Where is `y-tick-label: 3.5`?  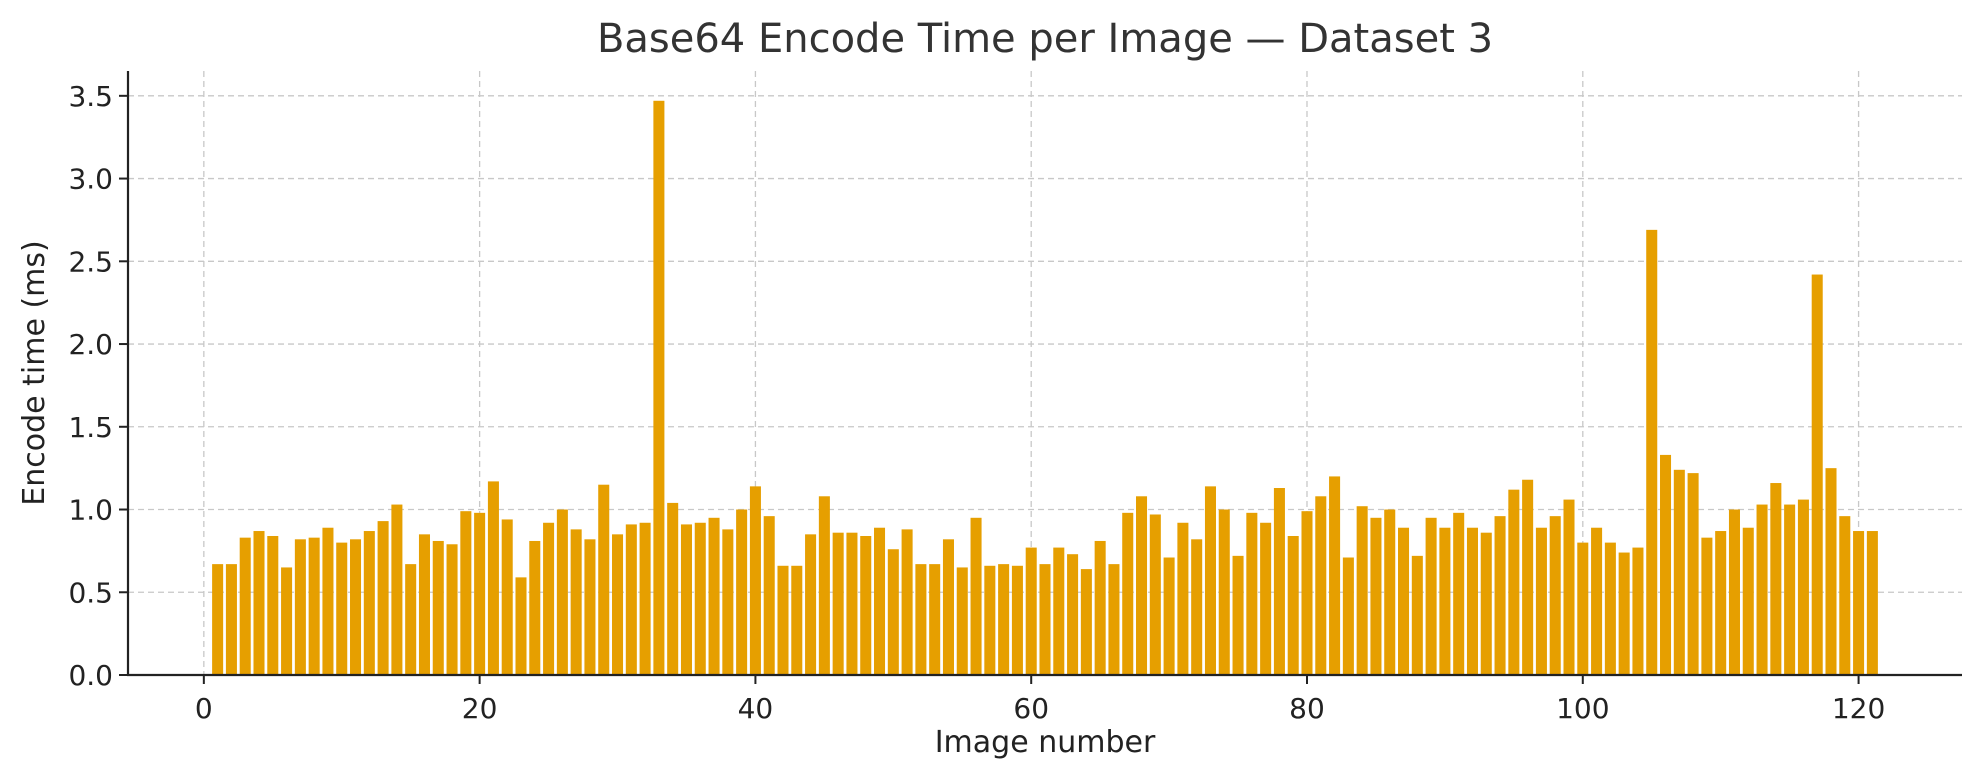
y-tick-label: 3.5 is located at coordinates (90, 96).